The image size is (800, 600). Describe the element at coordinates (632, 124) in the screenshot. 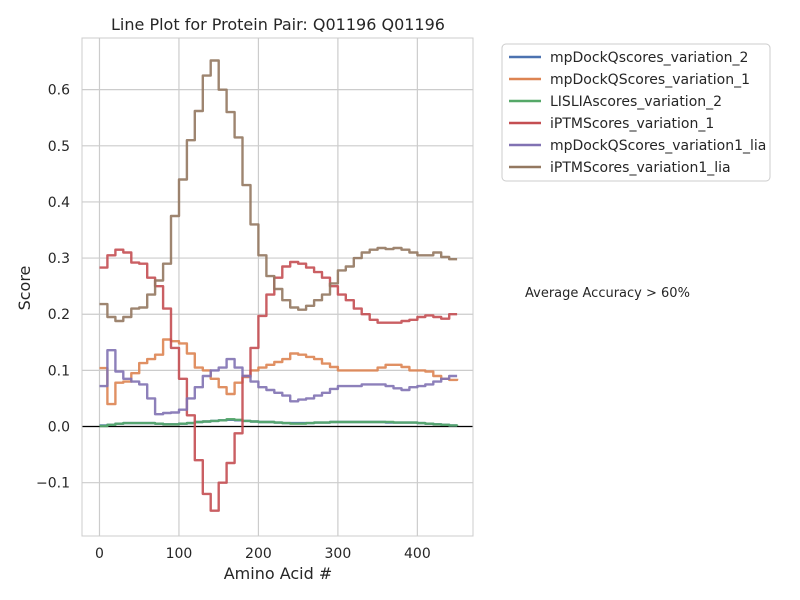

I see `legend-label: iPTMScores_variation_1` at that location.